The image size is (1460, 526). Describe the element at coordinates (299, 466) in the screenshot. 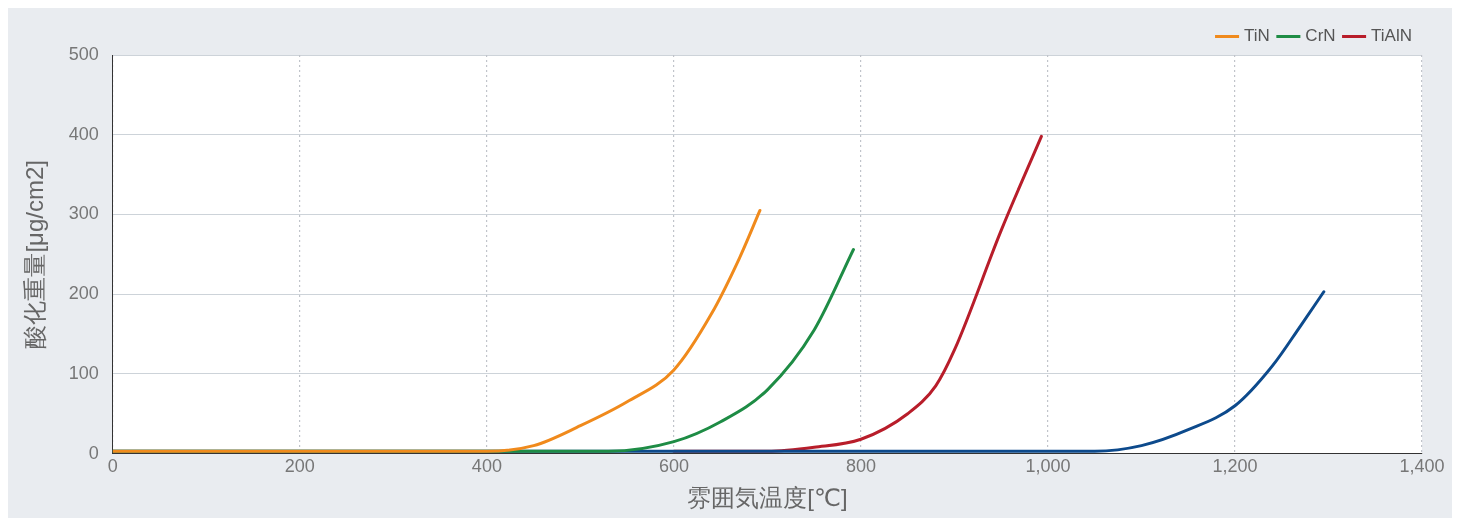

I see `x-tick-label: 200` at that location.